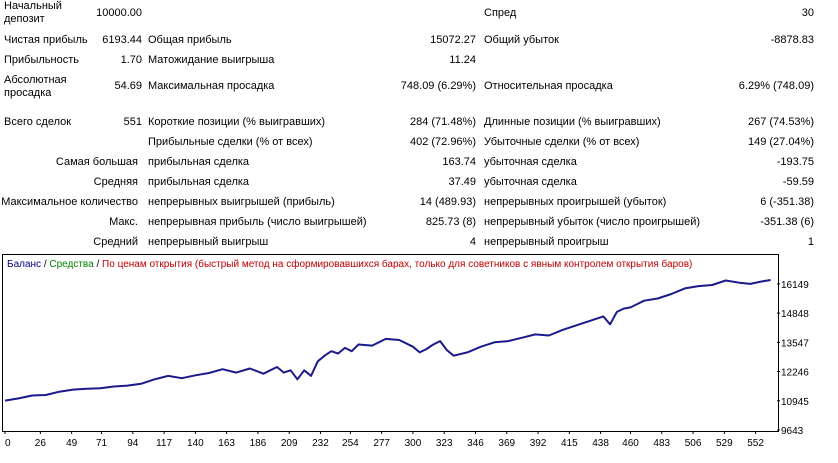 The image size is (838, 463). What do you see at coordinates (506, 443) in the screenshot?
I see `x-tick-label: 369` at bounding box center [506, 443].